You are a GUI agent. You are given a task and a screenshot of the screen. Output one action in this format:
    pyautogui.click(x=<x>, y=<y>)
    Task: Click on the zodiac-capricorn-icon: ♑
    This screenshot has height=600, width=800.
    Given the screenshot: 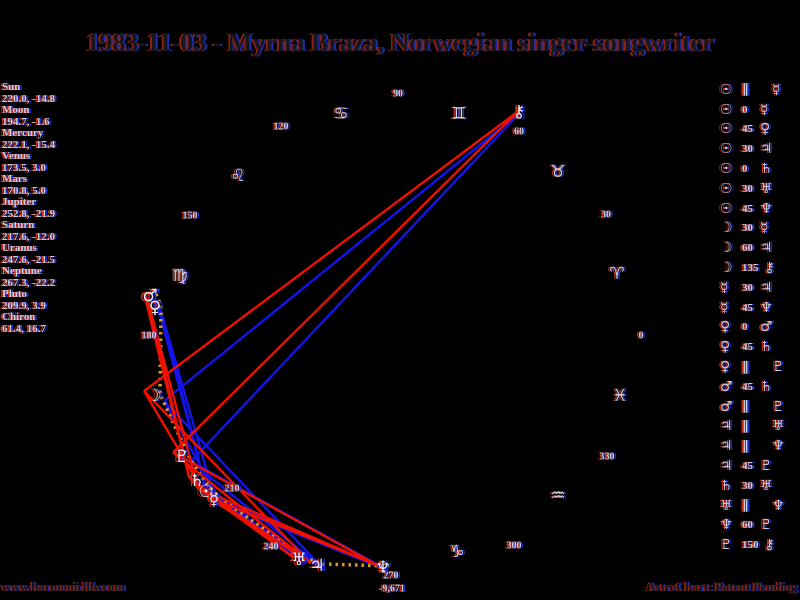 What is the action you would take?
    pyautogui.click(x=457, y=552)
    